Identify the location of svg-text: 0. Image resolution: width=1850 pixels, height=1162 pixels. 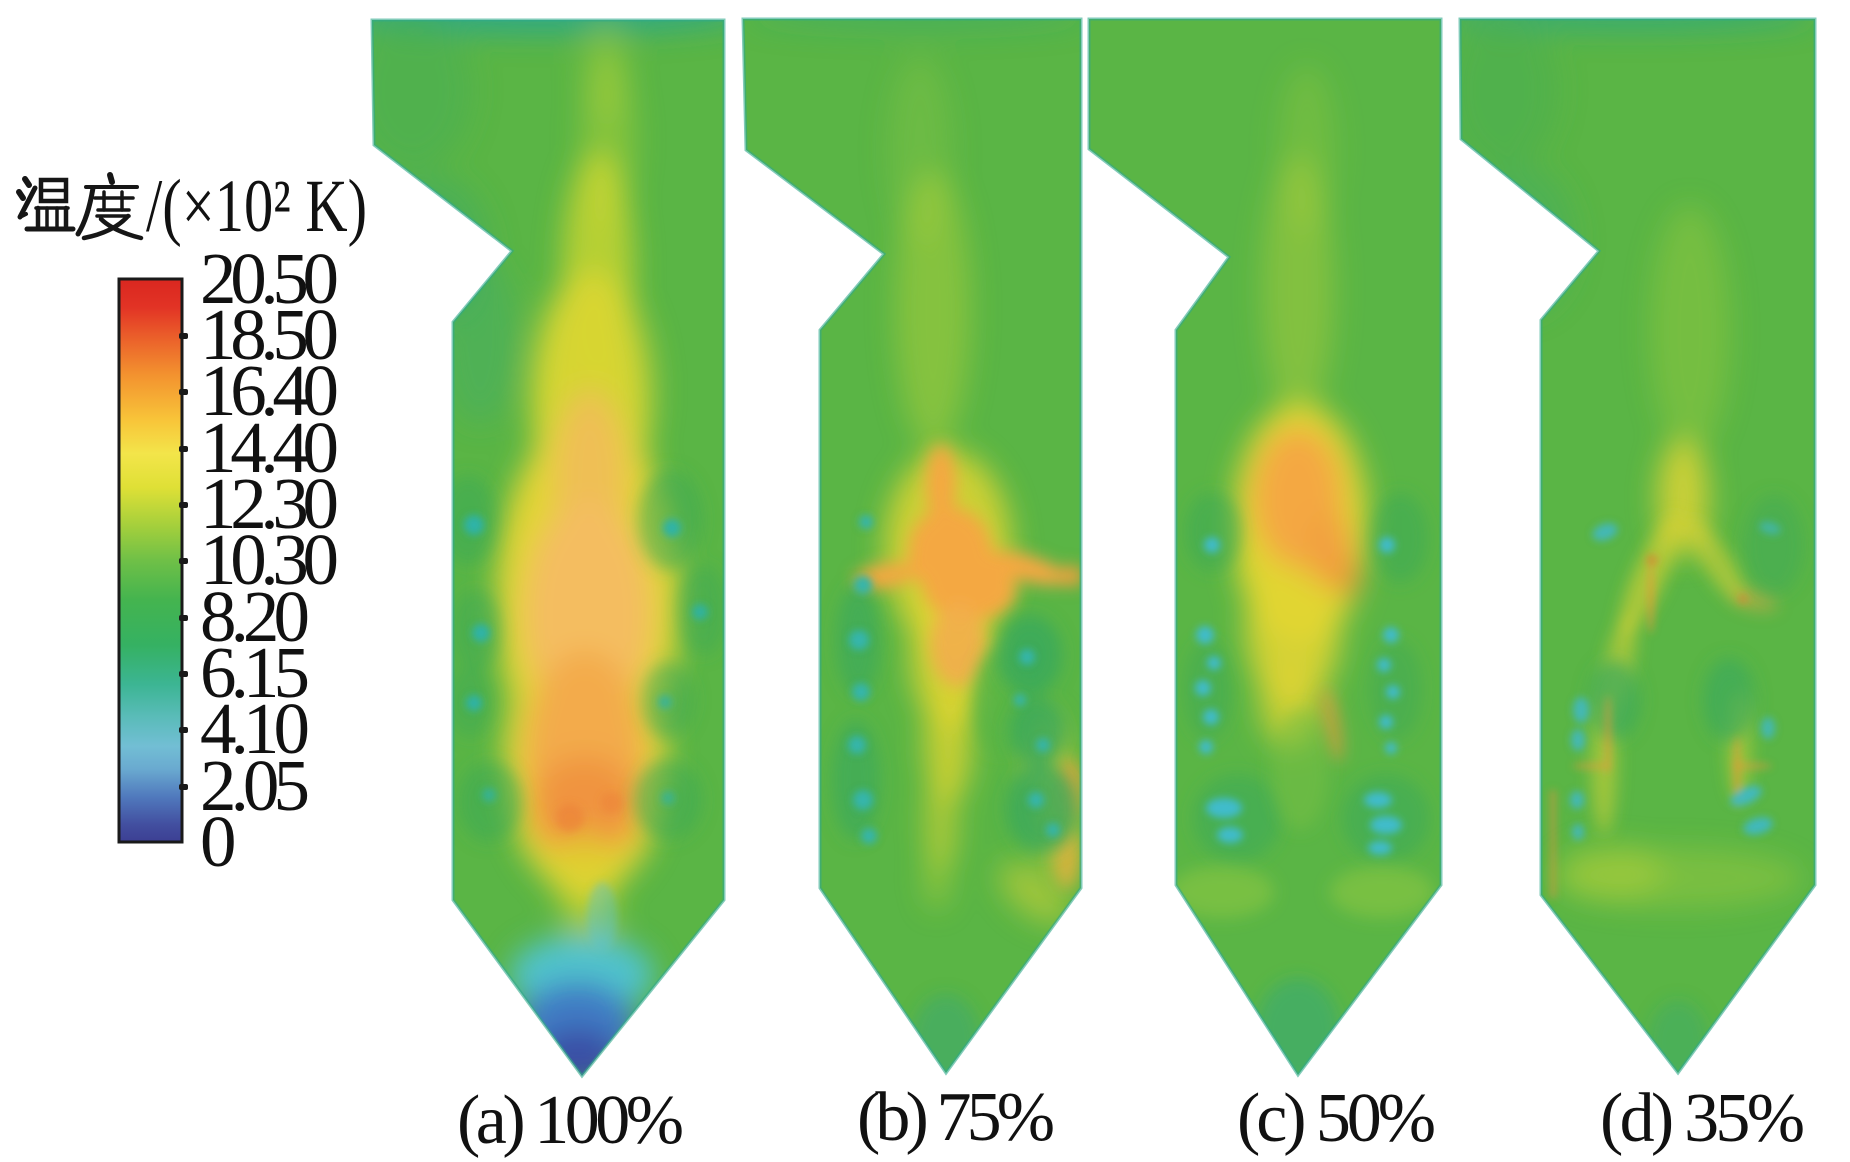
(218, 841).